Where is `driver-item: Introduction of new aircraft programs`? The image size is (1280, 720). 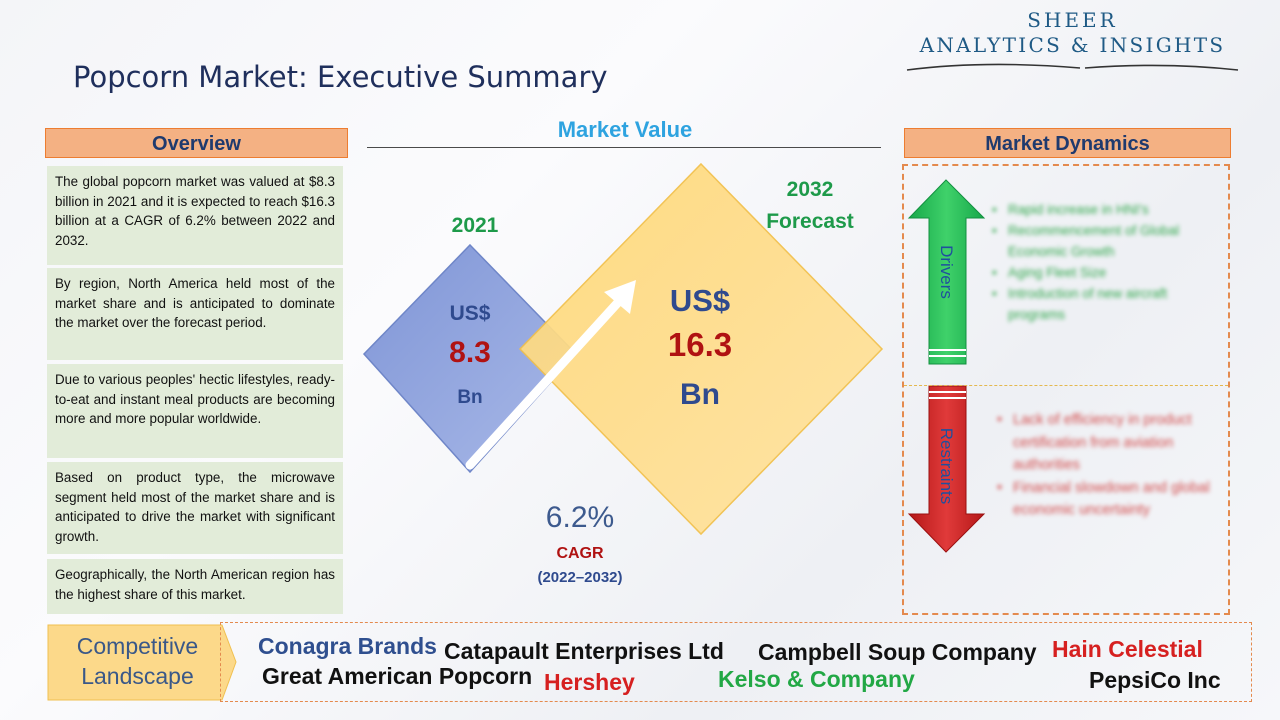 driver-item: Introduction of new aircraft programs is located at coordinates (1106, 304).